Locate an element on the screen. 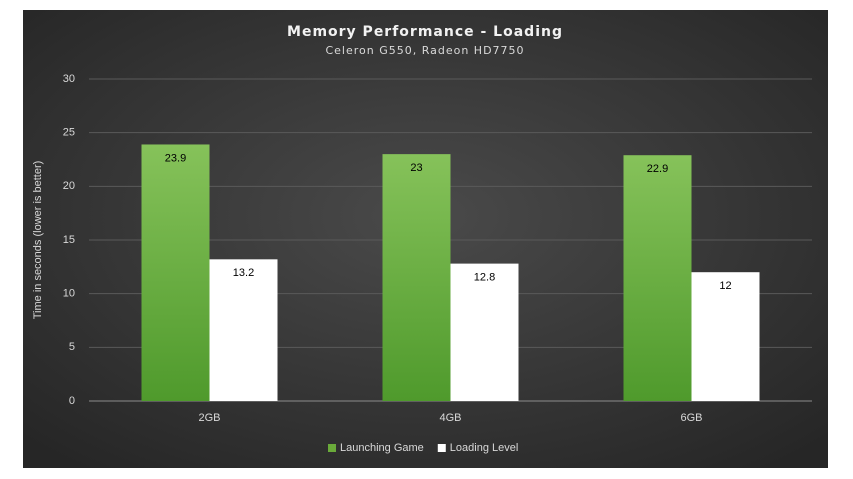 Image resolution: width=853 pixels, height=479 pixels. x-tick-label: 6GB is located at coordinates (691, 418).